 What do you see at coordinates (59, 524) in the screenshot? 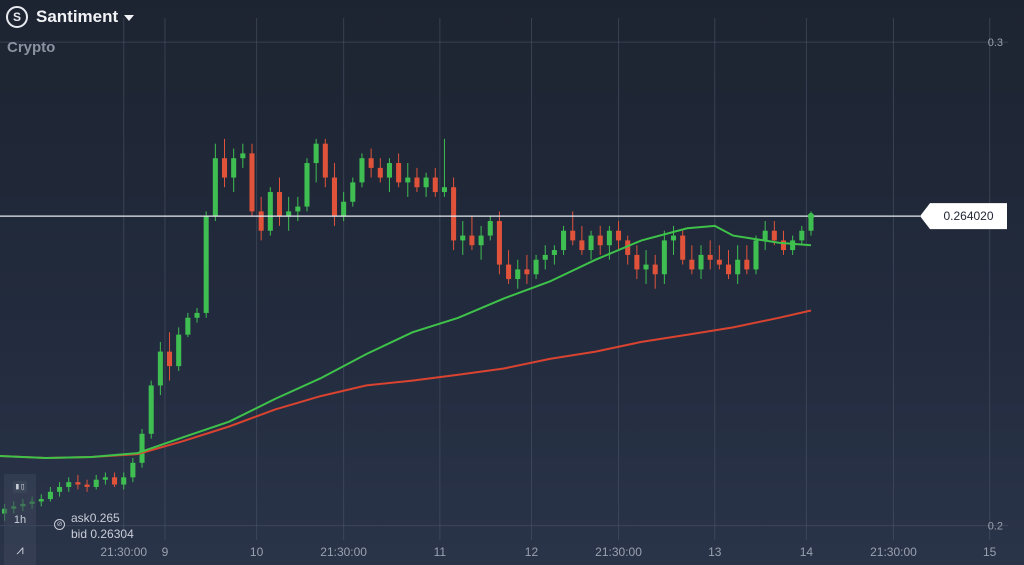
I see `quote-icon: ⊘` at bounding box center [59, 524].